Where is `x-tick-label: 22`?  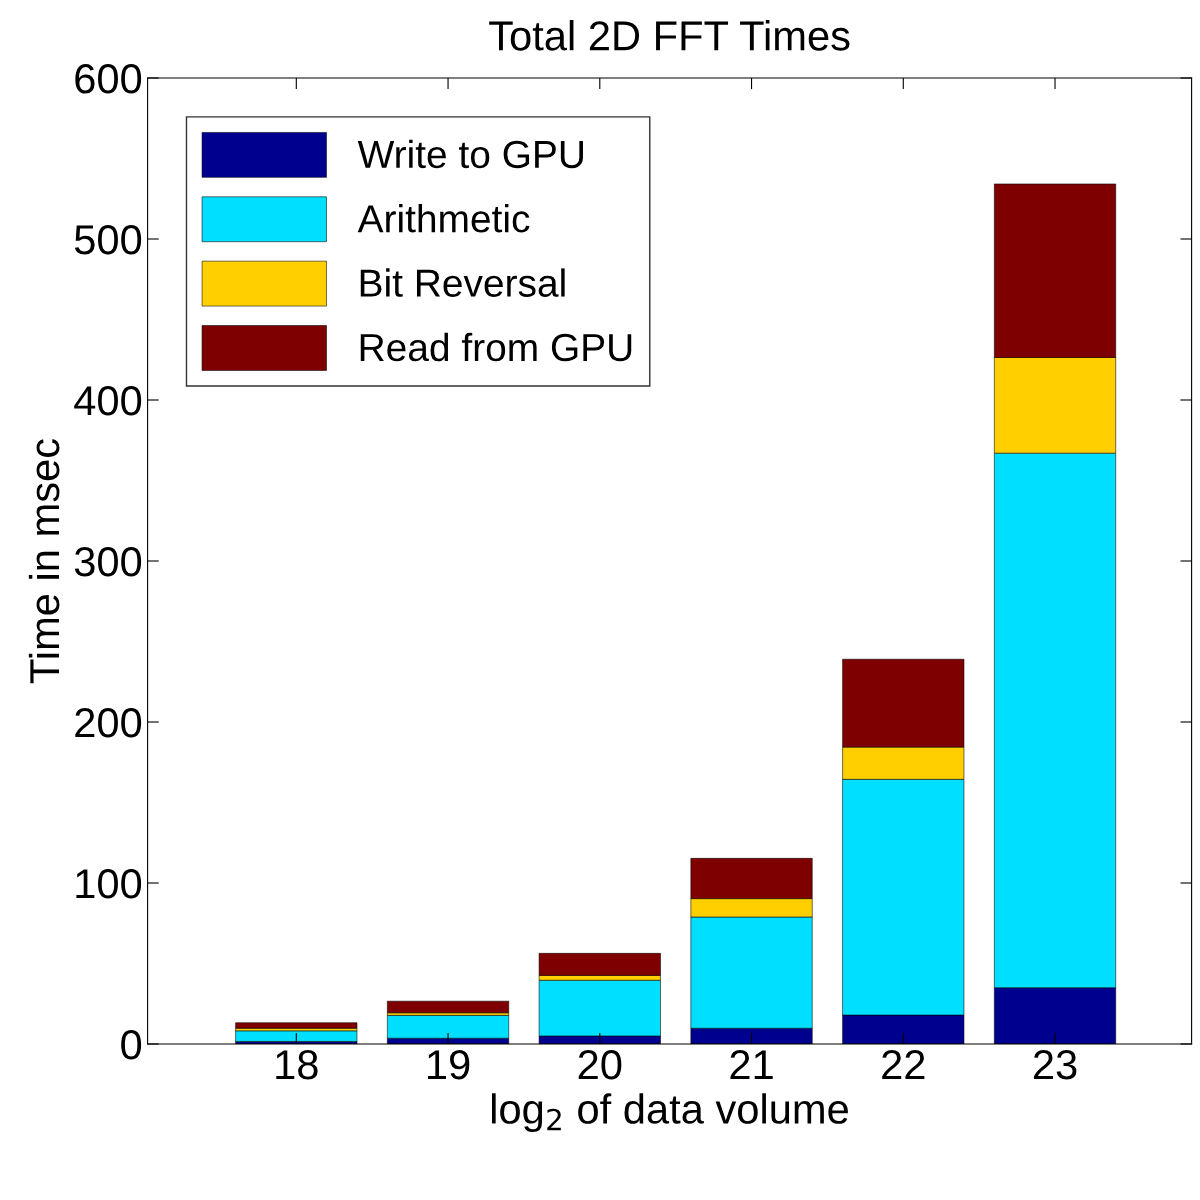
x-tick-label: 22 is located at coordinates (903, 1064).